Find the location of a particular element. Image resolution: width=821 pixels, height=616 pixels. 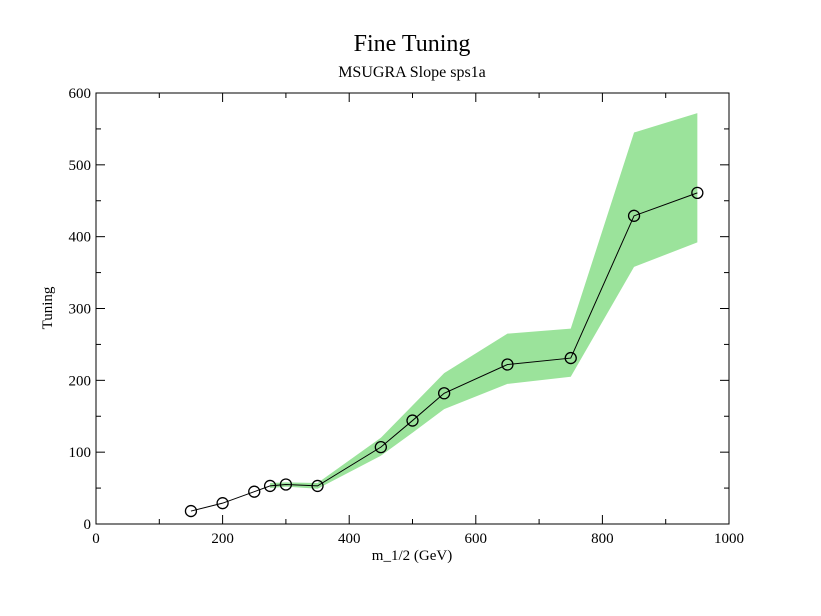

x-tick-label: 800 is located at coordinates (602, 539).